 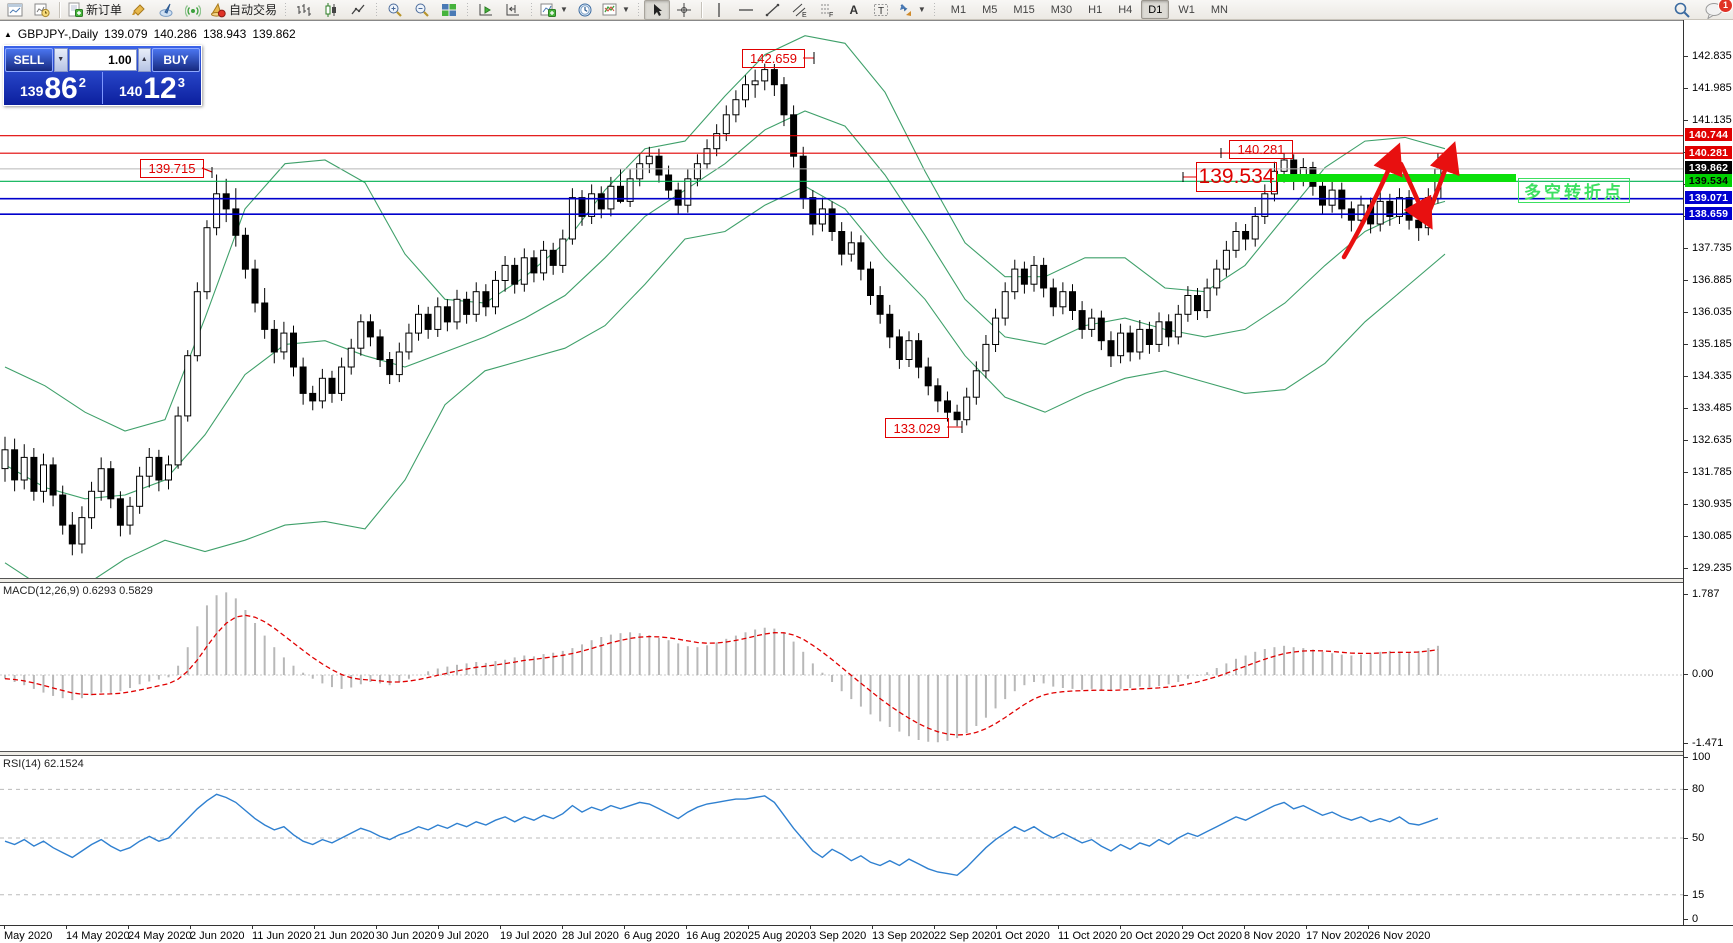 What do you see at coordinates (29, 59) in the screenshot?
I see `sell-button: SELL` at bounding box center [29, 59].